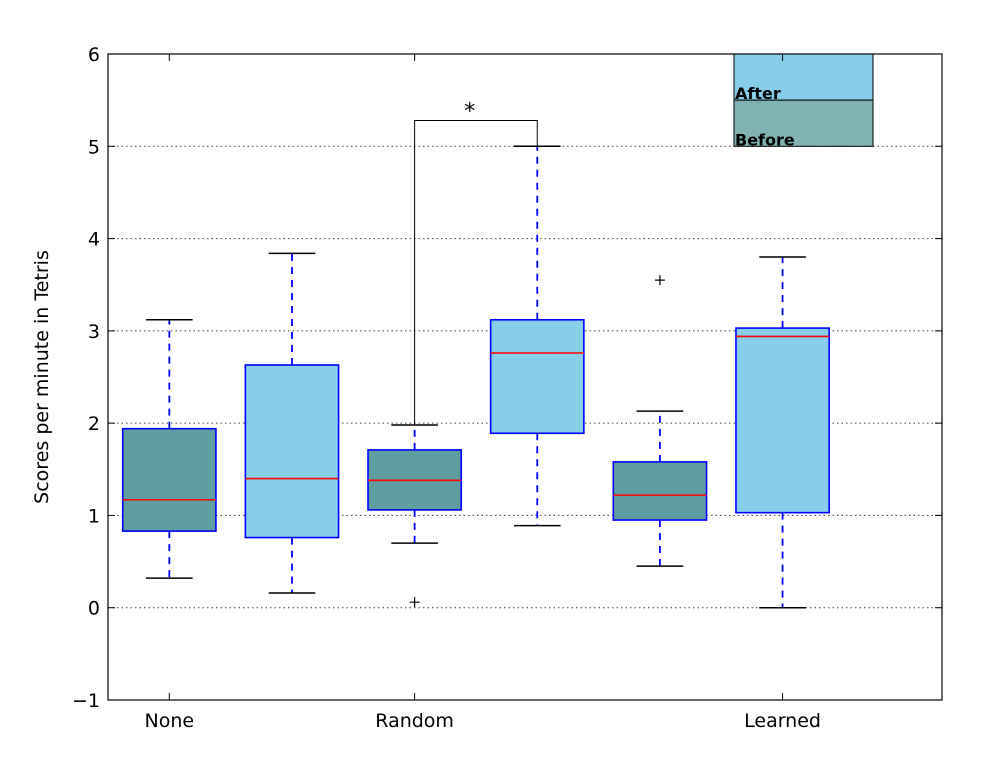 The height and width of the screenshot is (774, 983). I want to click on y-tick-label: −1, so click(86, 701).